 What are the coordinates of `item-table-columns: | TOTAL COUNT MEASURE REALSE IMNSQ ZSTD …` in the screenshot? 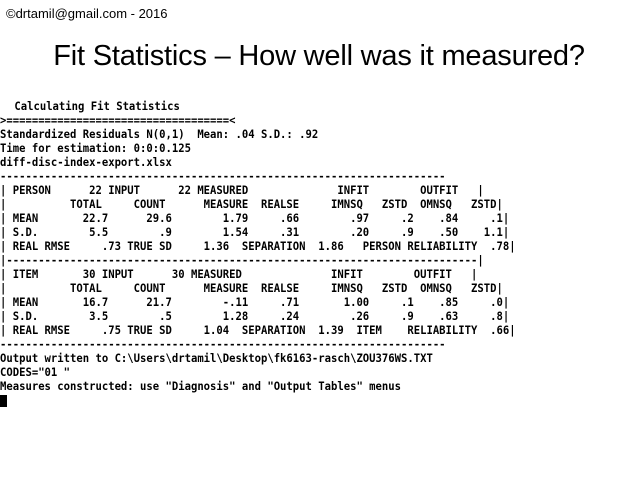 It's located at (251, 288).